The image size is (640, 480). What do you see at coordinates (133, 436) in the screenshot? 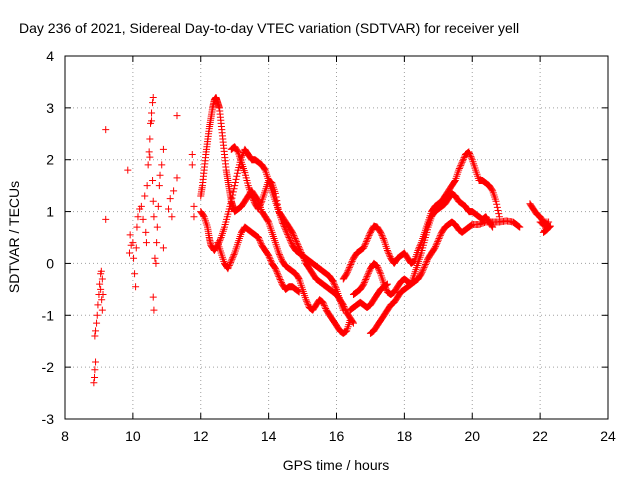
I see `x-tick-label: 10` at bounding box center [133, 436].